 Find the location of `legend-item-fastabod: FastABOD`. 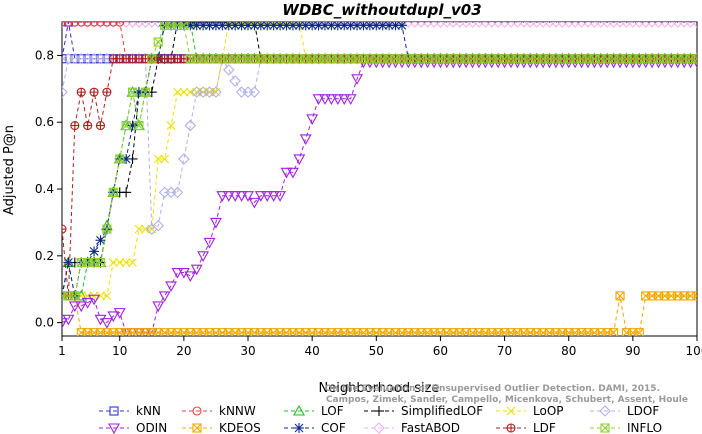

legend-item-fastabod: FastABOD is located at coordinates (412, 427).